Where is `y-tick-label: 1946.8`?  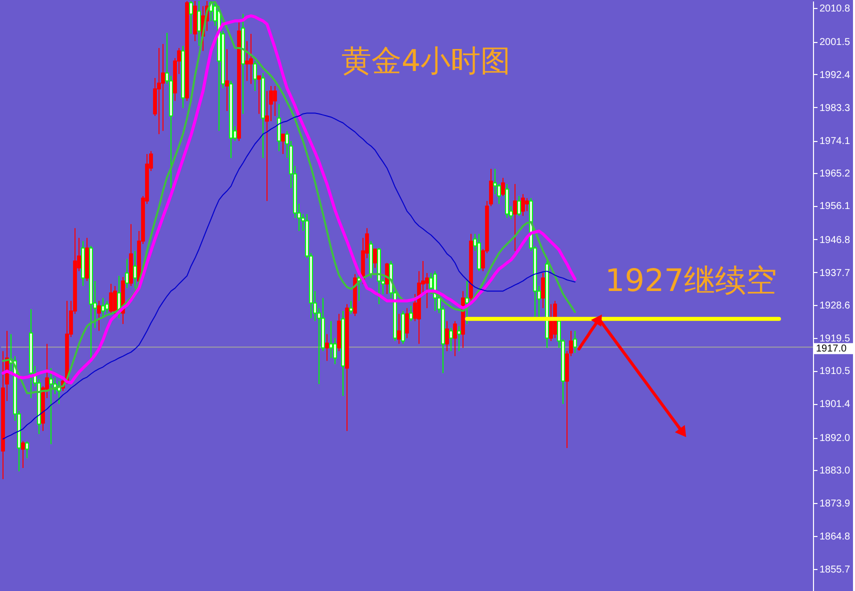
y-tick-label: 1946.8 is located at coordinates (835, 240).